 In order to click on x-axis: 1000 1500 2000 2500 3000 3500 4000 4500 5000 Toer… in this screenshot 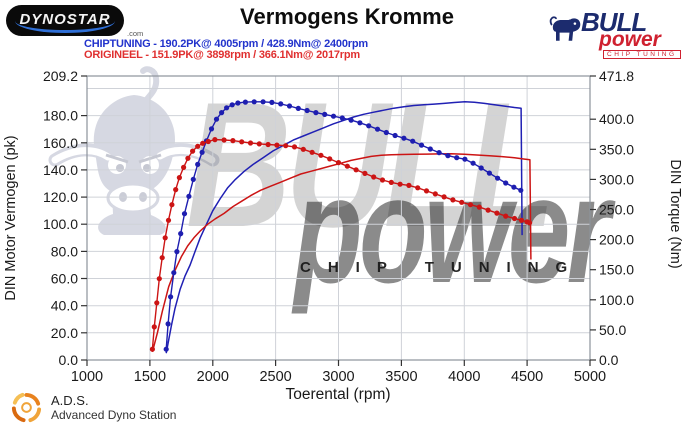, I will do `click(338, 381)`.